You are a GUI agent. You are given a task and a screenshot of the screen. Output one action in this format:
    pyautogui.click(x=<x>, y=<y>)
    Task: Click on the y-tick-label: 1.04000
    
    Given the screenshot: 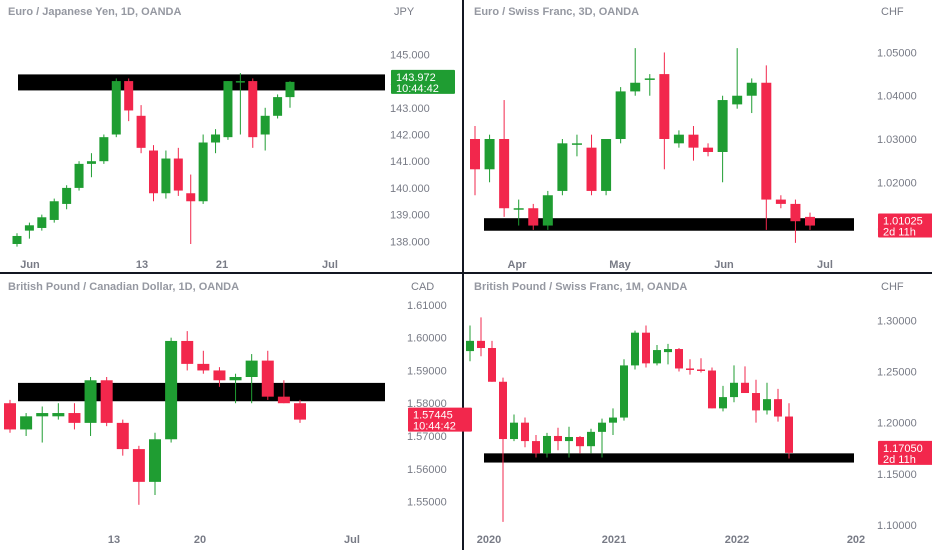 What is the action you would take?
    pyautogui.click(x=897, y=97)
    